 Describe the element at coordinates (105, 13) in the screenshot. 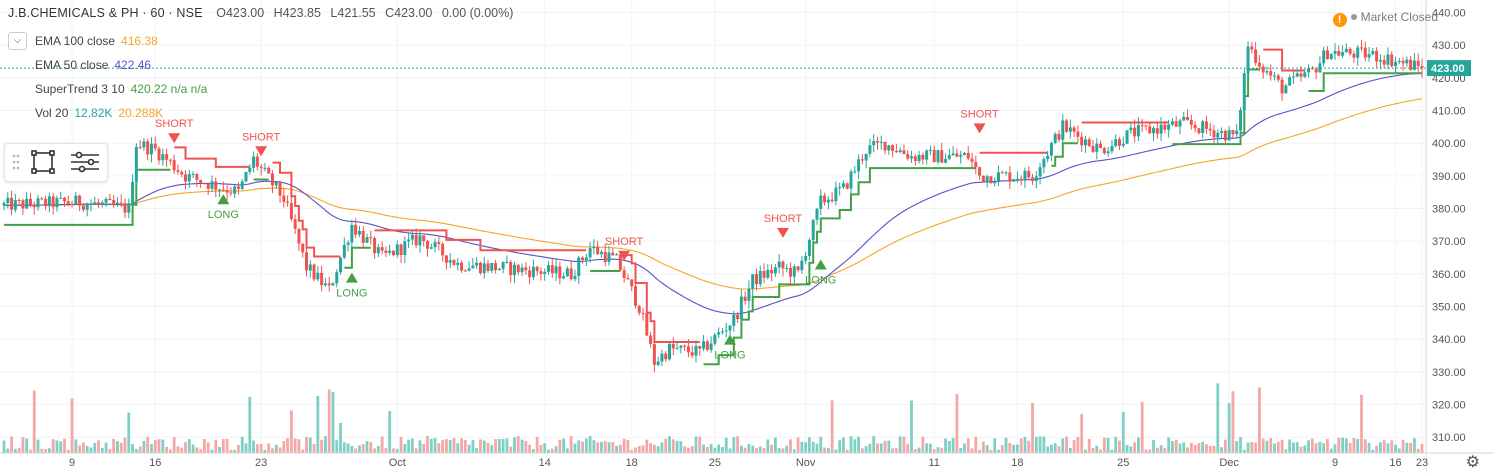

I see `symbol-title: J.B.CHEMICALS & PH · 60 · NSE` at that location.